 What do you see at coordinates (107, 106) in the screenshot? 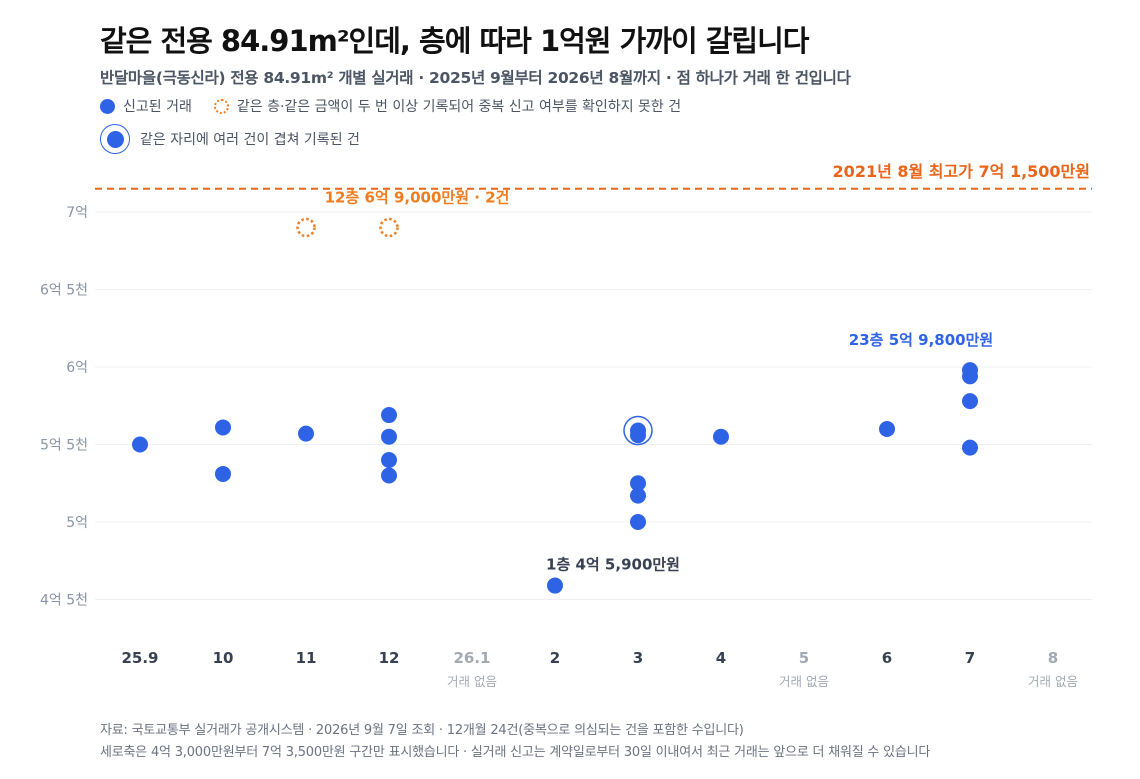
I see `filled-dot-icon` at bounding box center [107, 106].